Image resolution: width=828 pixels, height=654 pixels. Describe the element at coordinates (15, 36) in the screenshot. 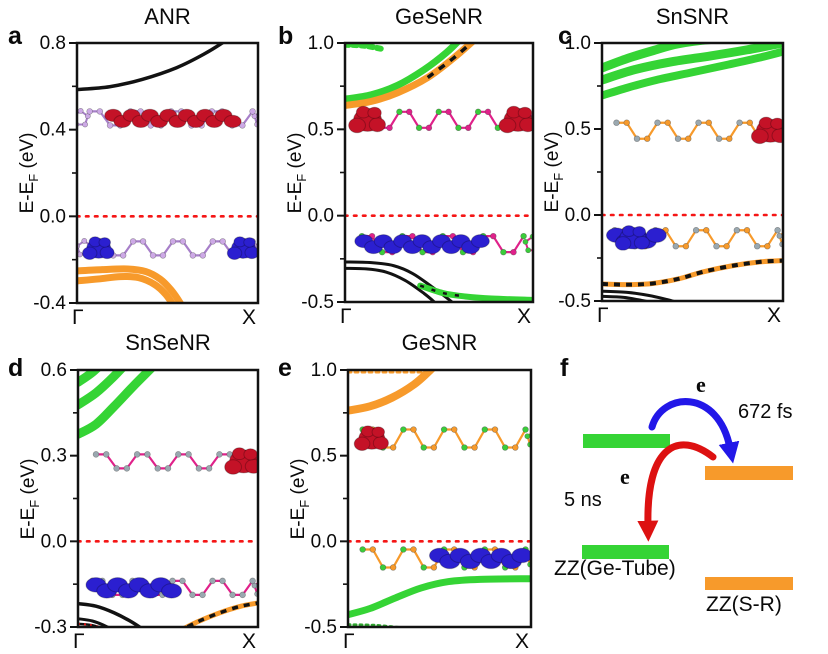

I see `panel-letter-a: a` at that location.